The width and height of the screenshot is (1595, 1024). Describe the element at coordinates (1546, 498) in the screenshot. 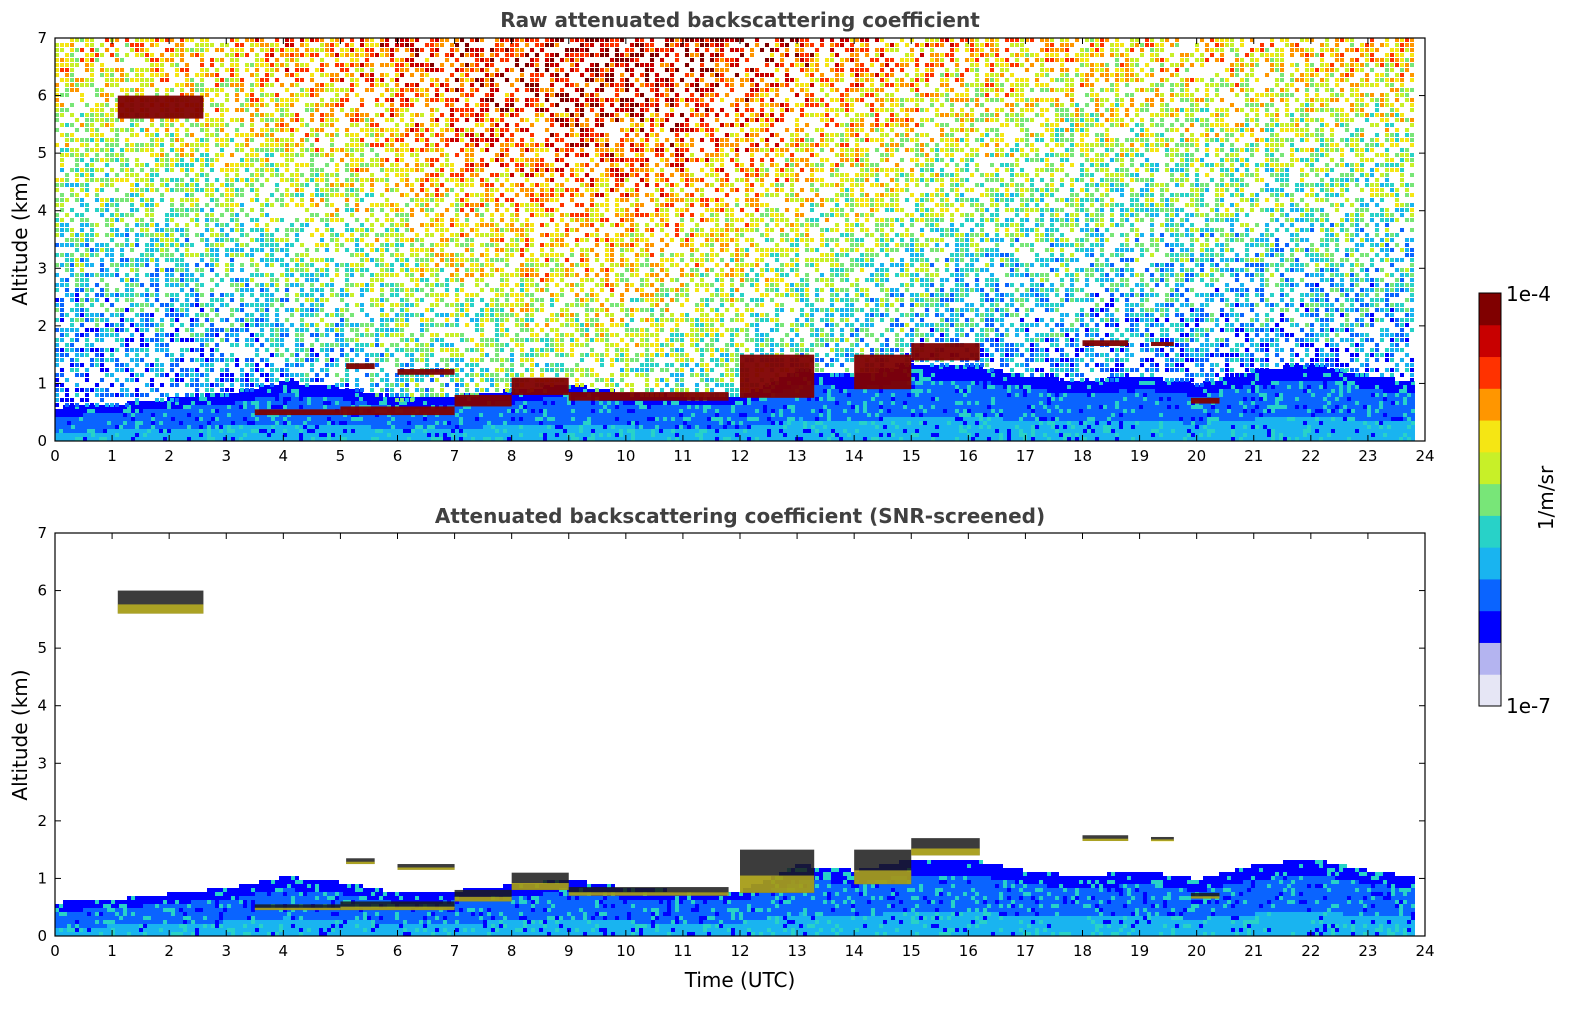

I see `colorbar-unit-label: 1/m/sr` at that location.